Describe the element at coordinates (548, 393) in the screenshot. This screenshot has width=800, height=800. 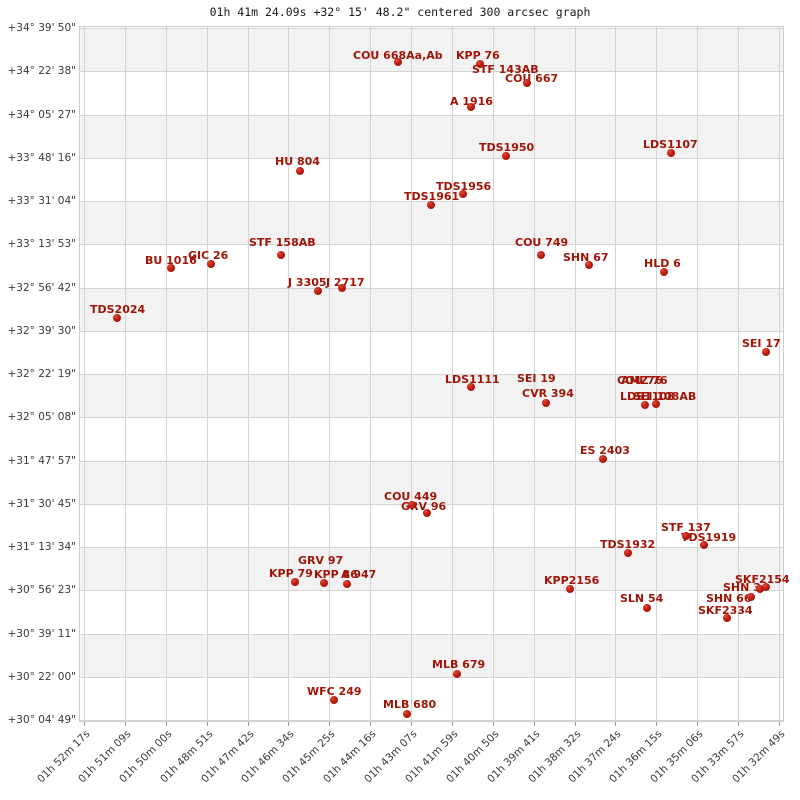
I see `star-label: CVR 394` at that location.